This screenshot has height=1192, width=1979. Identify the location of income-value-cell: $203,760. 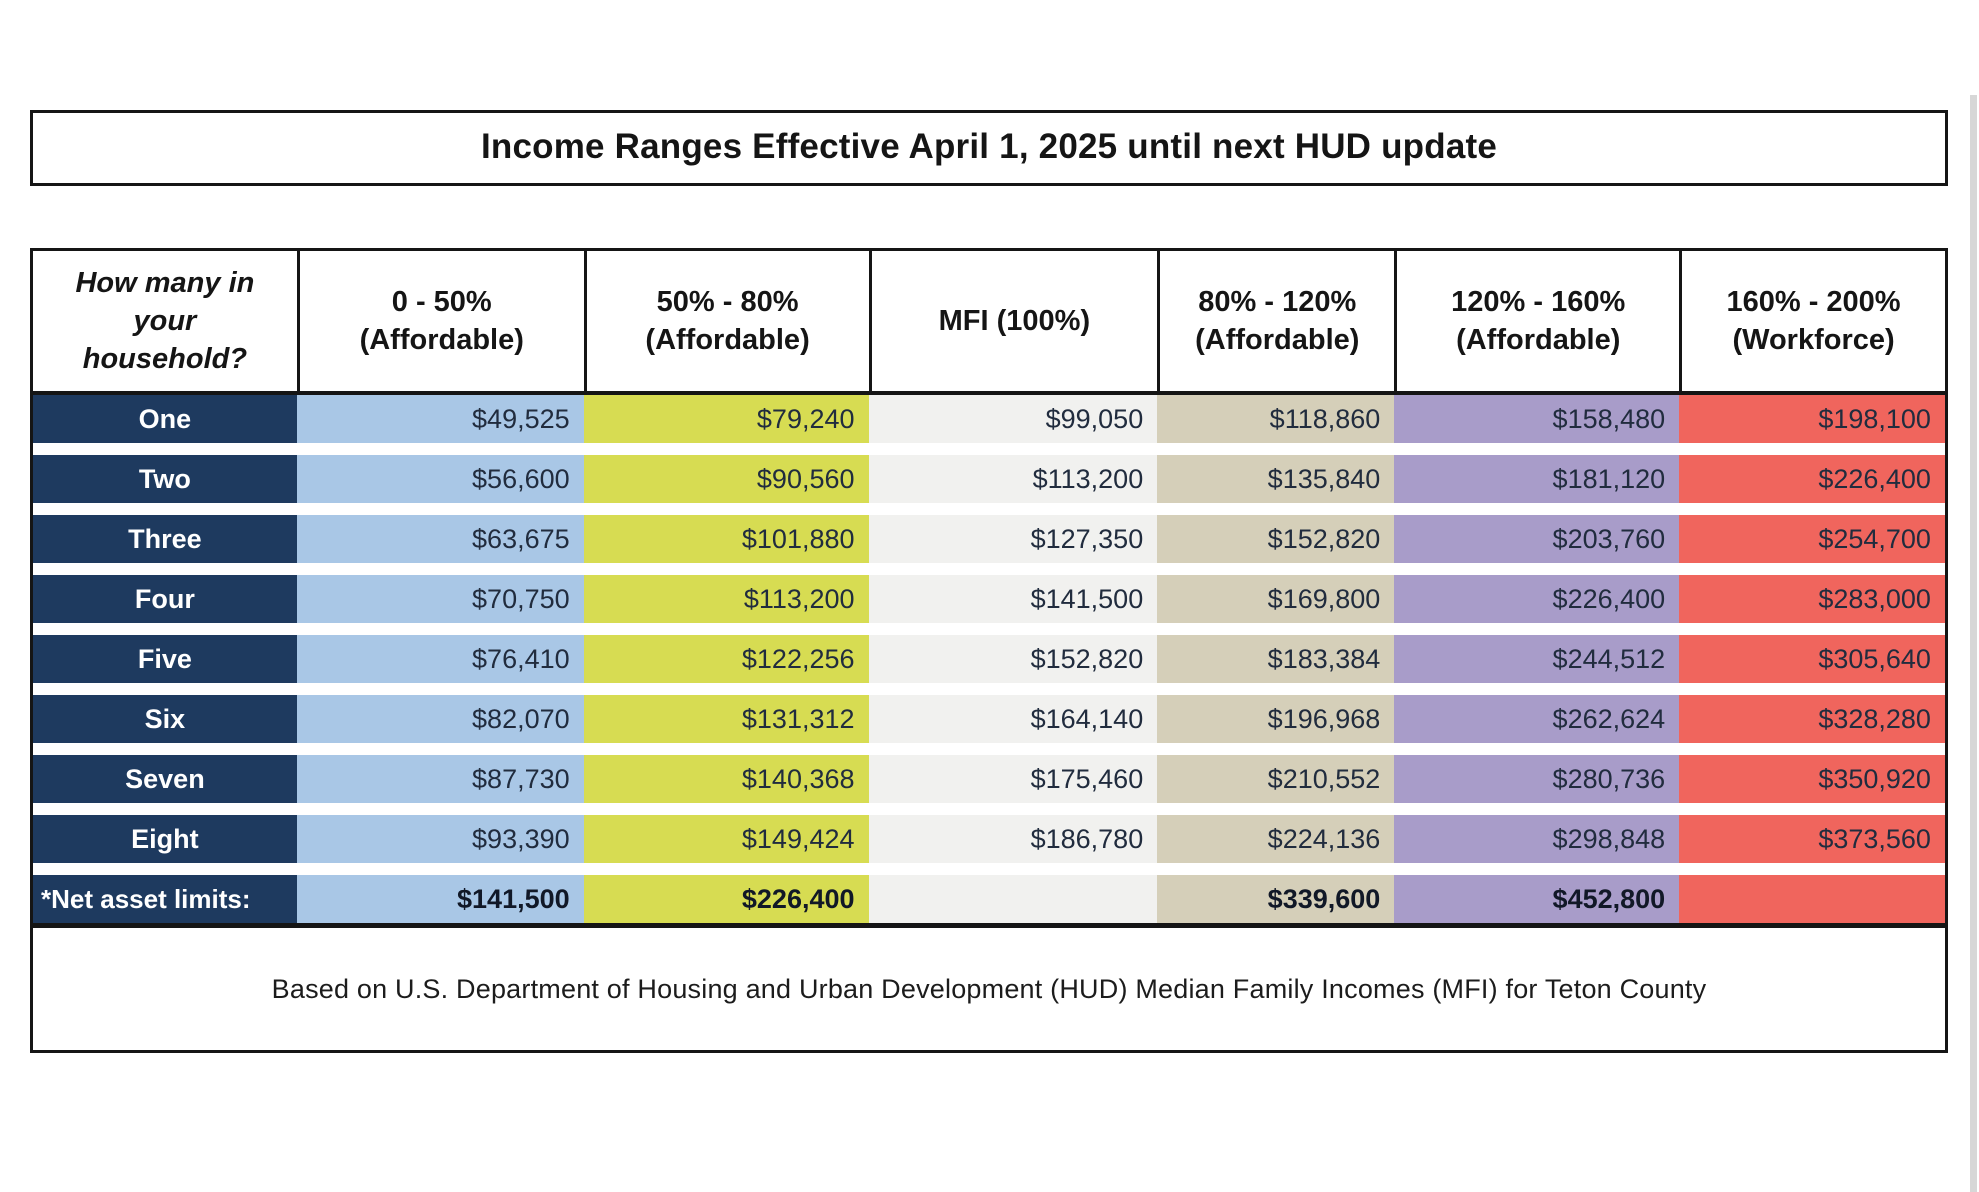
(1537, 539).